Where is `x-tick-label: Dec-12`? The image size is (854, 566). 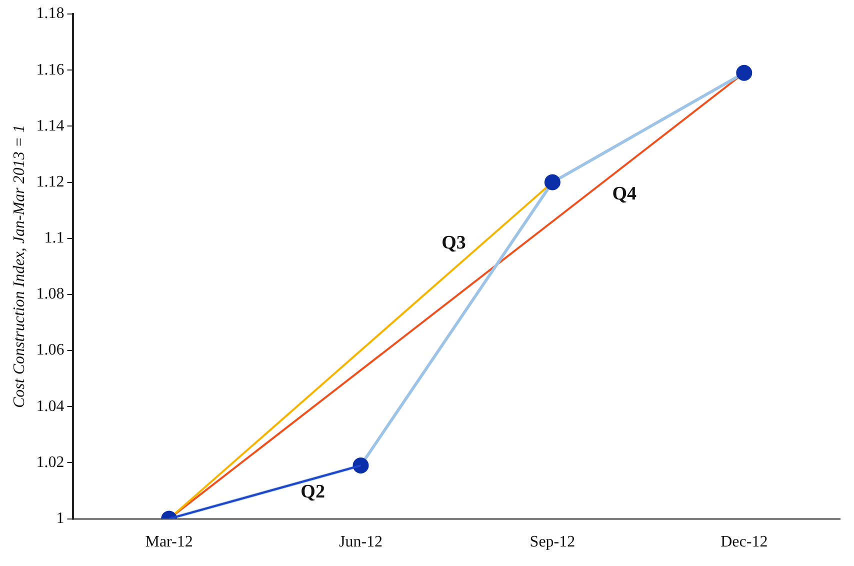
x-tick-label: Dec-12 is located at coordinates (744, 542).